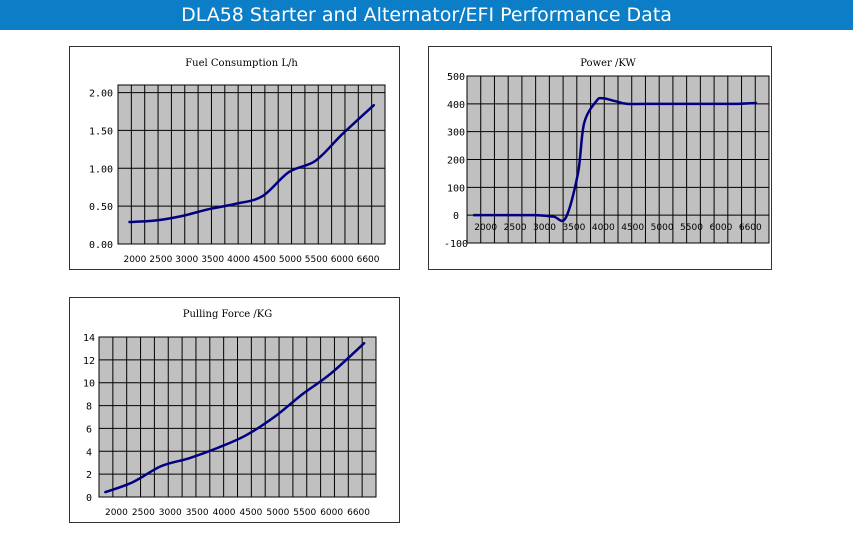 This screenshot has height=542, width=853. Describe the element at coordinates (89, 407) in the screenshot. I see `pulling-force-y-tick-label: 8` at that location.